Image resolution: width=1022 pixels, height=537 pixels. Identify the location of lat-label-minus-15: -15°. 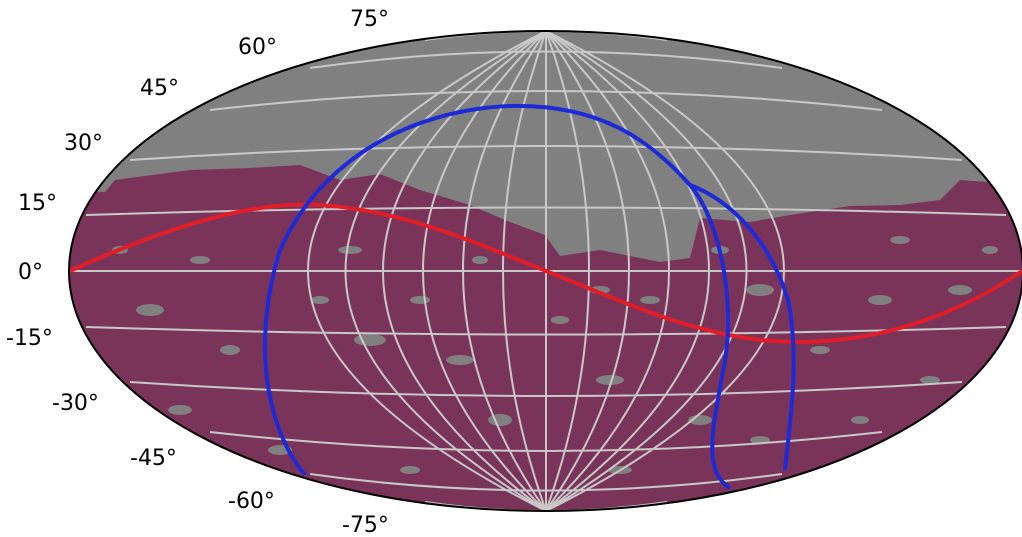
(29, 338).